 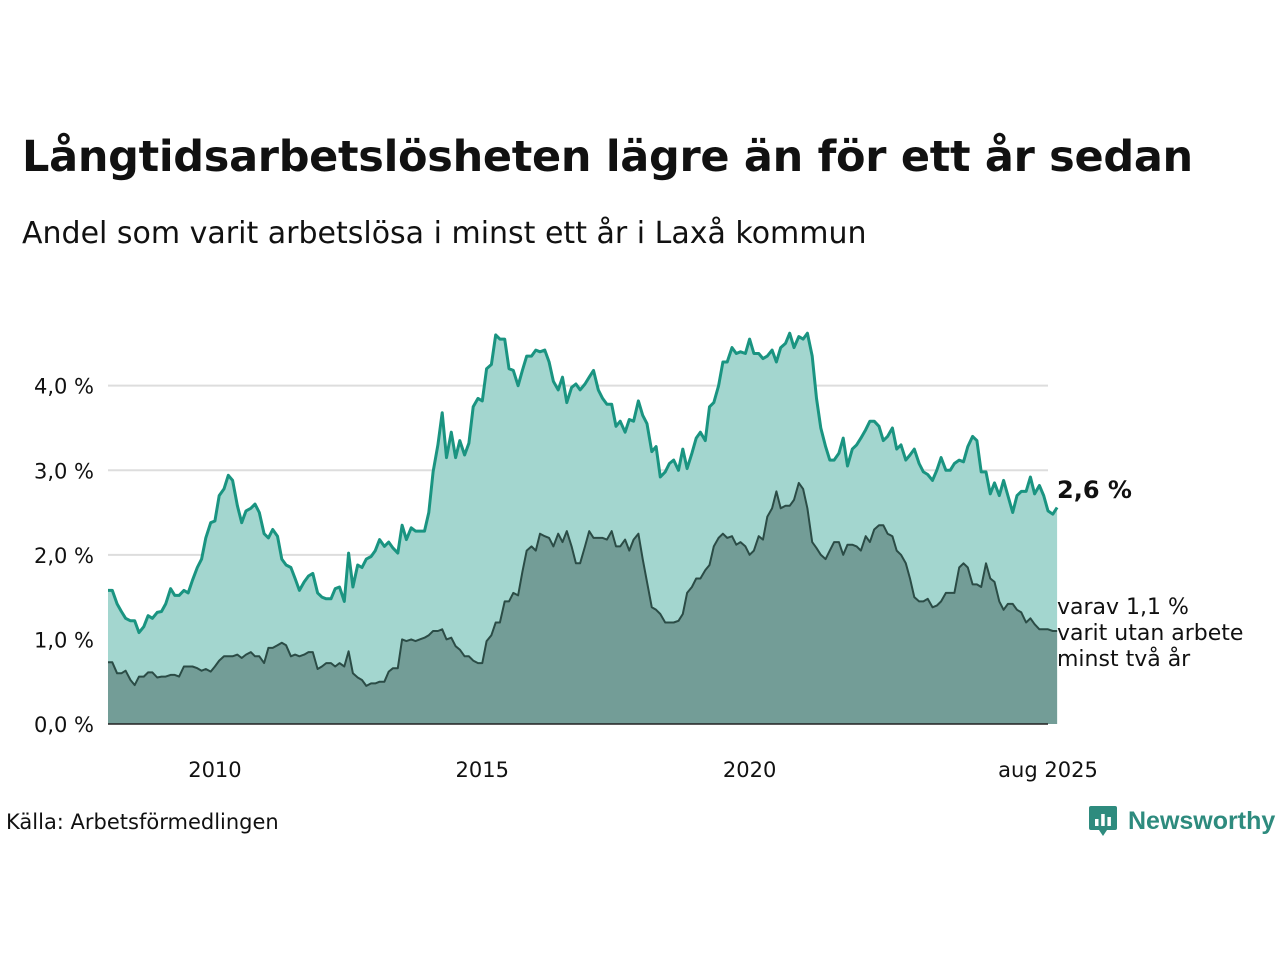 What do you see at coordinates (1094, 490) in the screenshot?
I see `end-label-main: 2,6 %` at bounding box center [1094, 490].